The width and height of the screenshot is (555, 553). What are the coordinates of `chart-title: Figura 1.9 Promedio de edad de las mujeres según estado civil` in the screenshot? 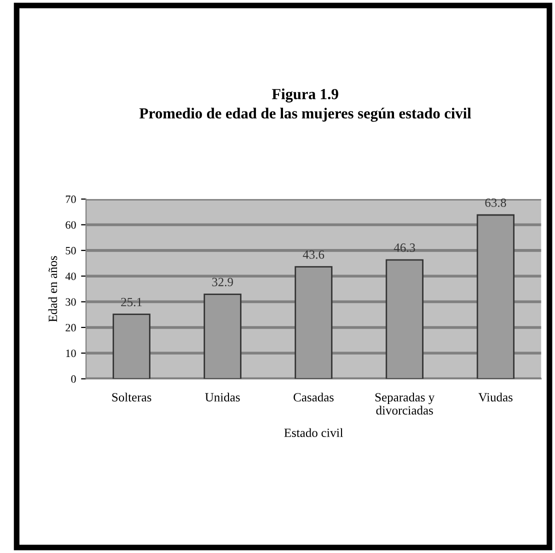 It's located at (305, 105).